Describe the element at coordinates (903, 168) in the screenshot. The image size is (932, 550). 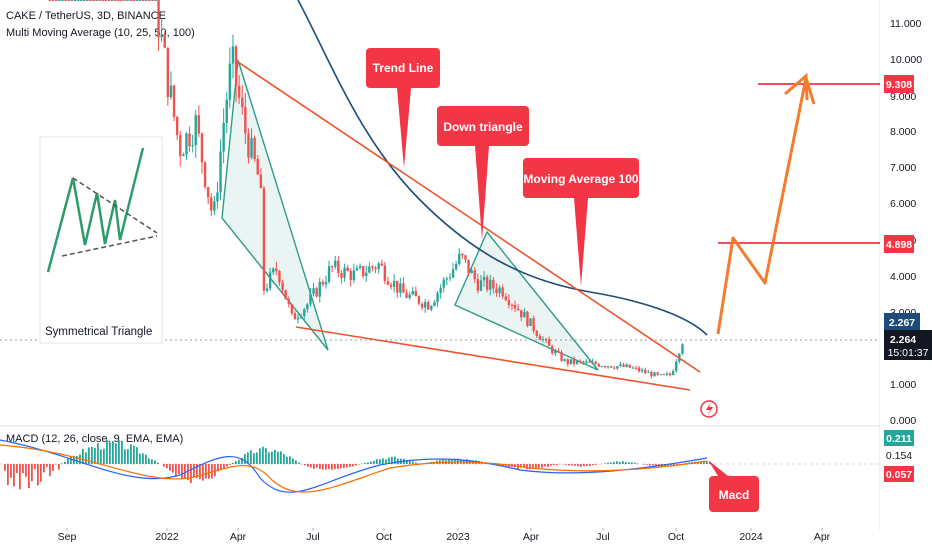
I see `price-tick: 7.000` at that location.